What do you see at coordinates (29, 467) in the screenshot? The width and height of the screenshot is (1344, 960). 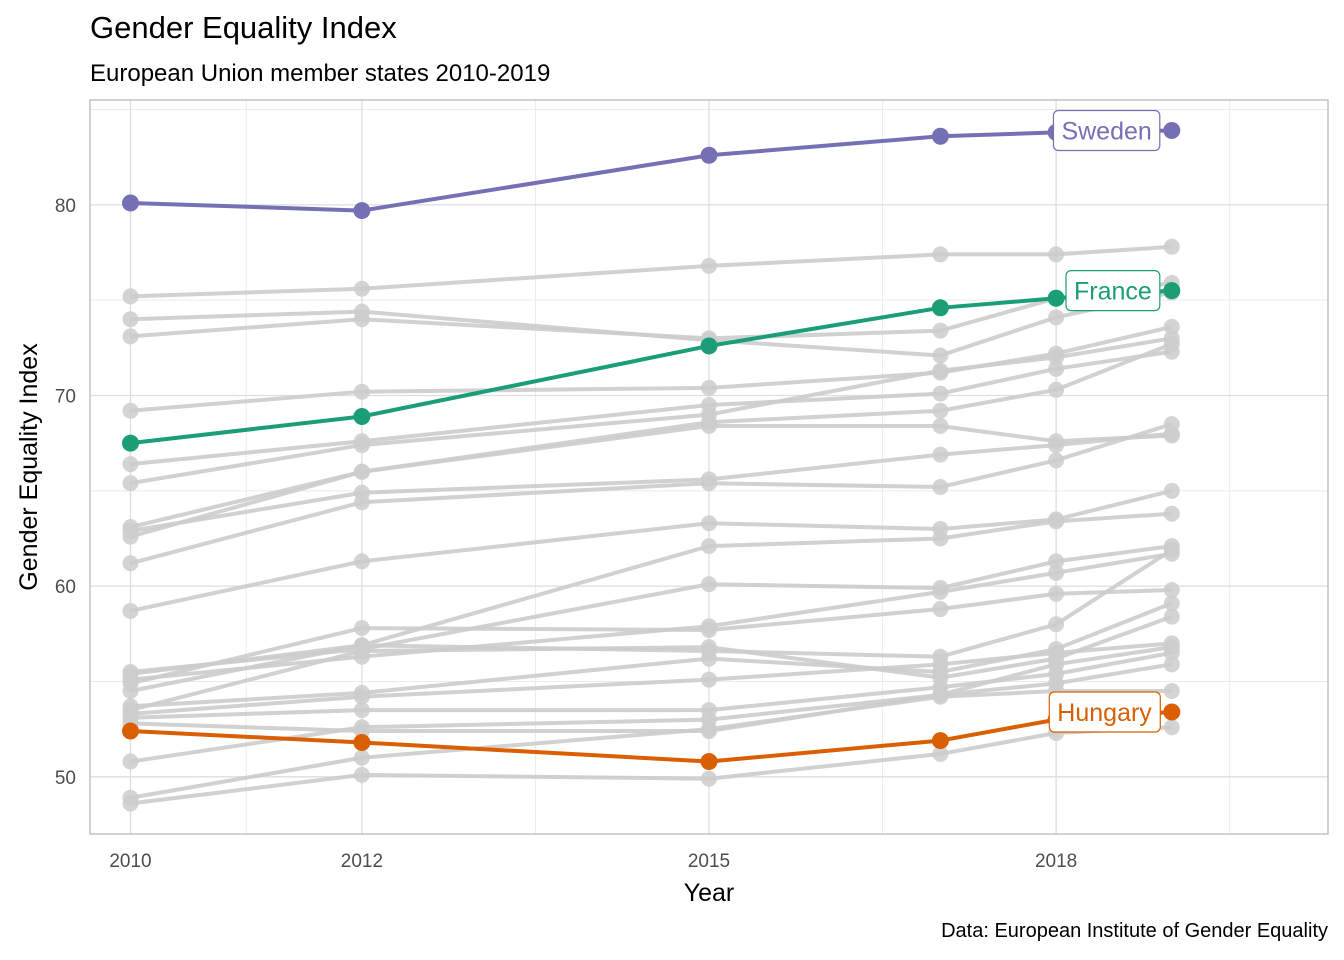 I see `y-axis-title: Gender Equality Index` at bounding box center [29, 467].